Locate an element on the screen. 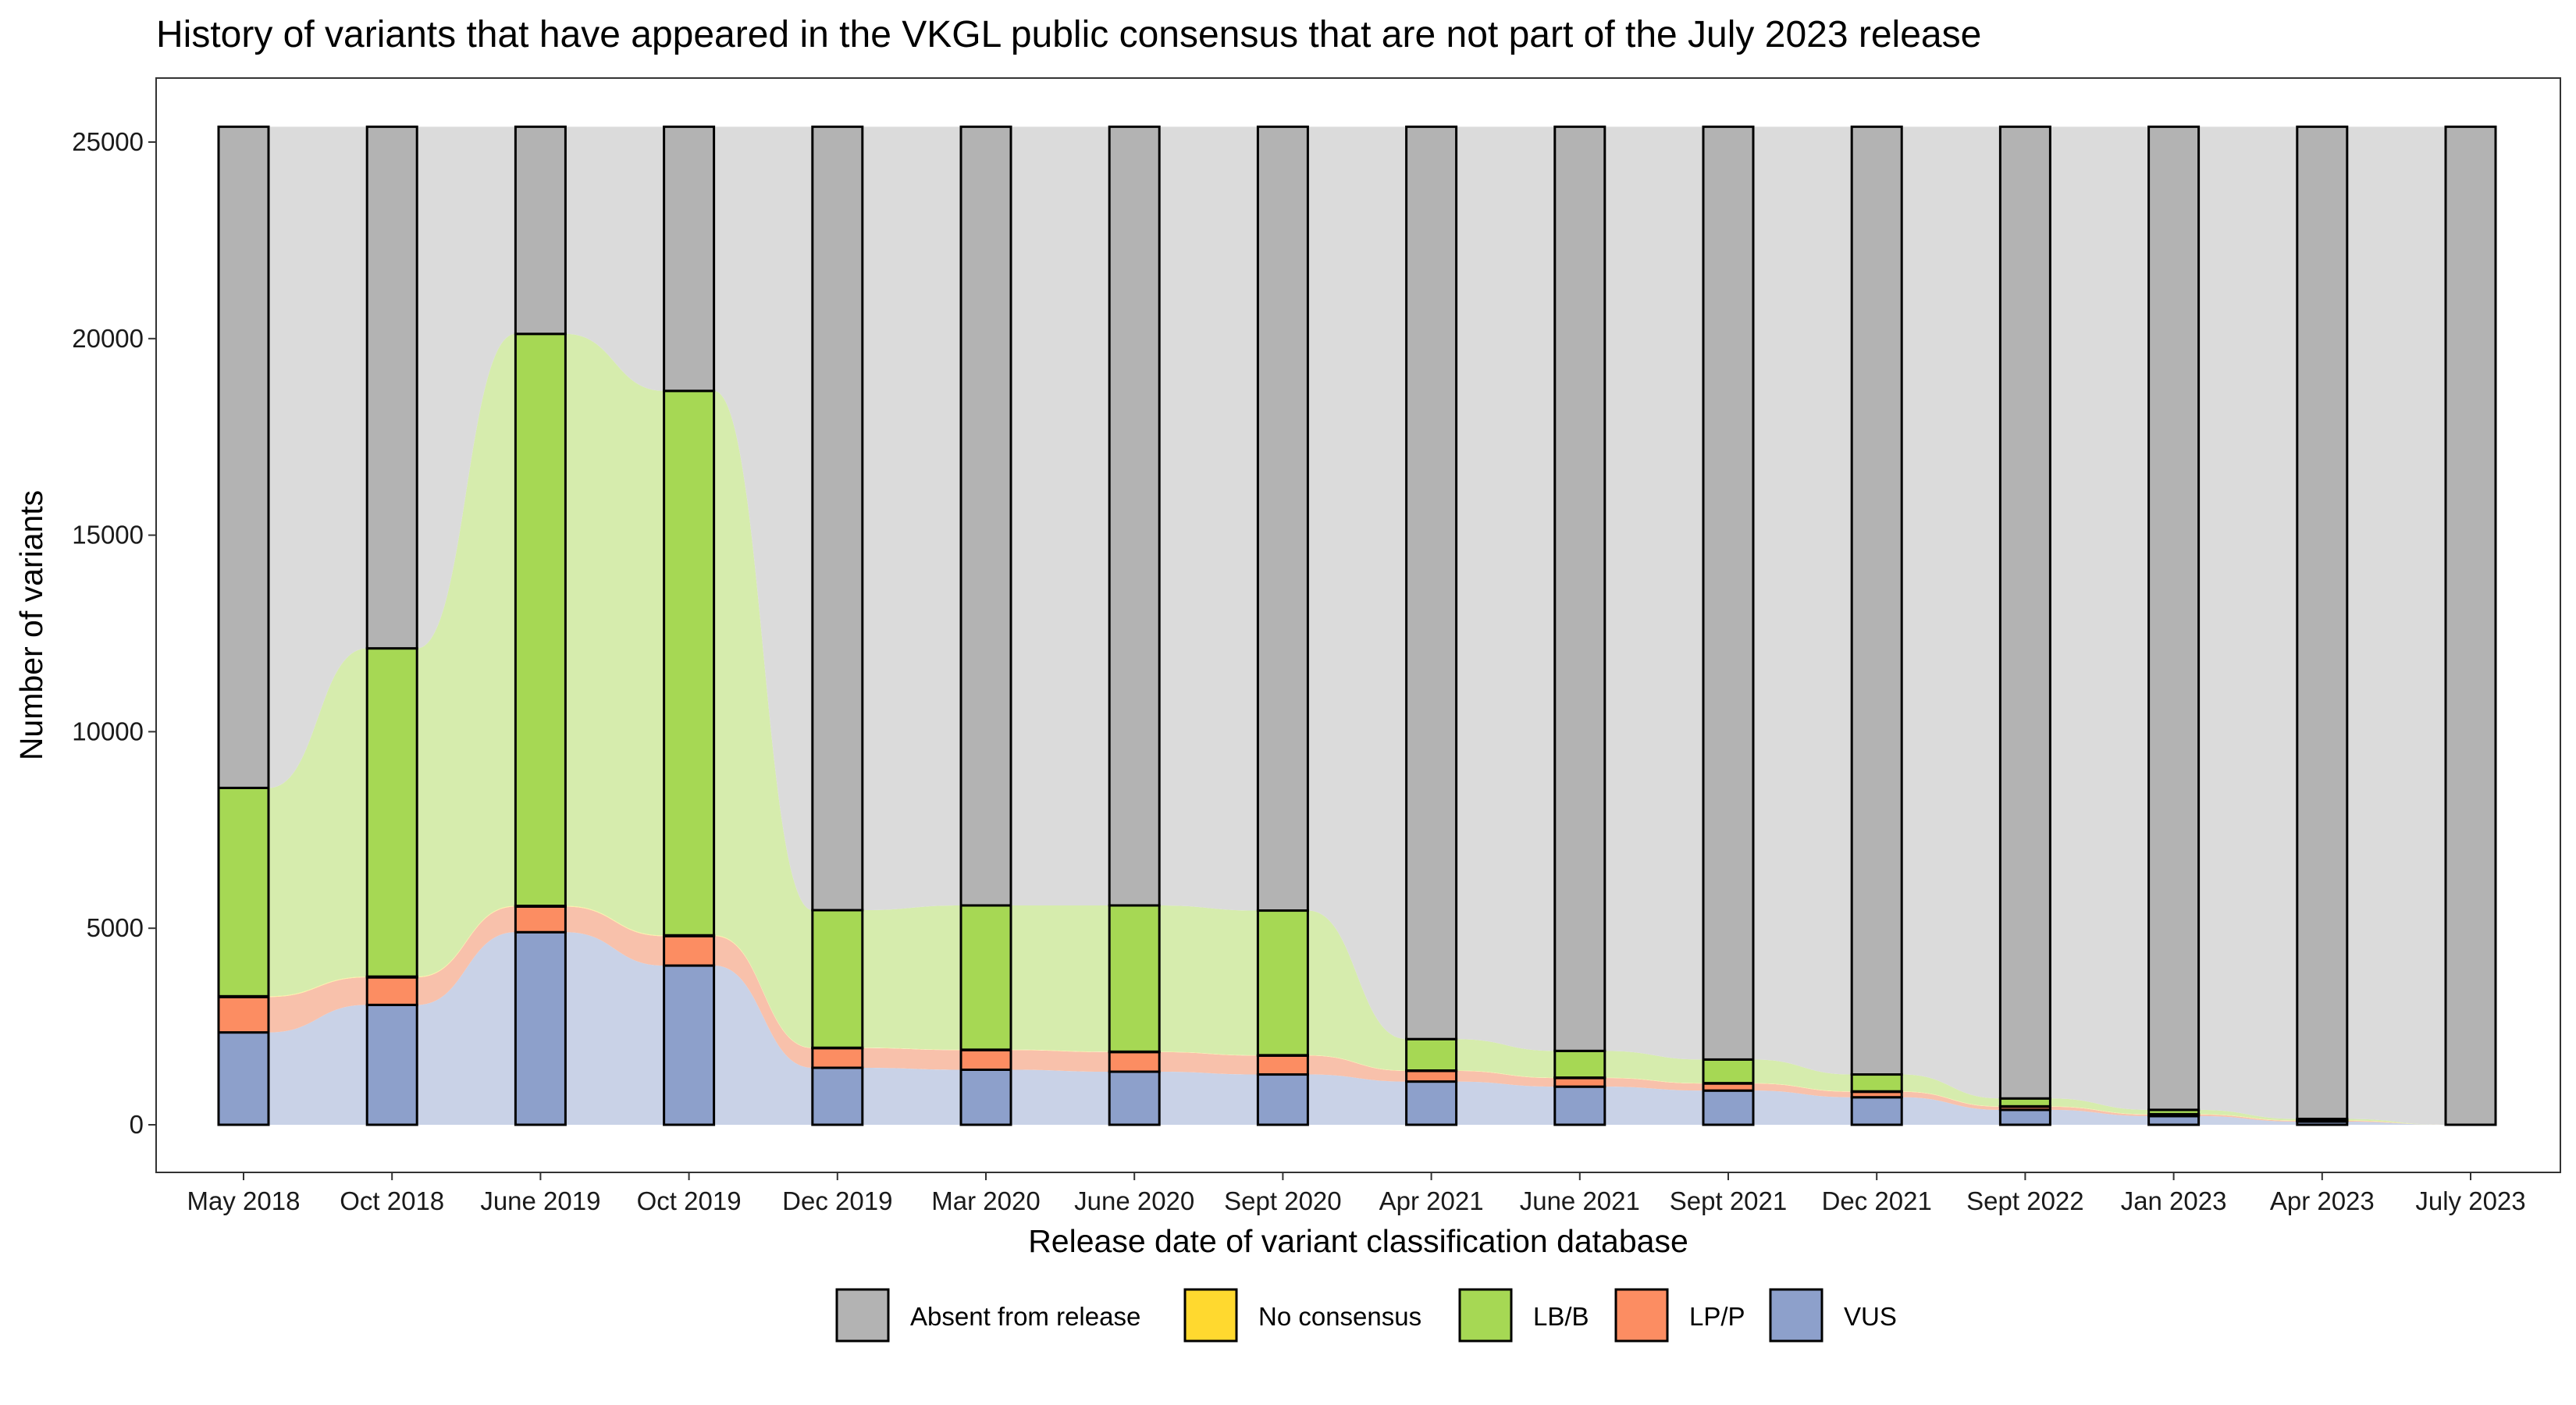  y-tick-label: 20000 is located at coordinates (108, 339).